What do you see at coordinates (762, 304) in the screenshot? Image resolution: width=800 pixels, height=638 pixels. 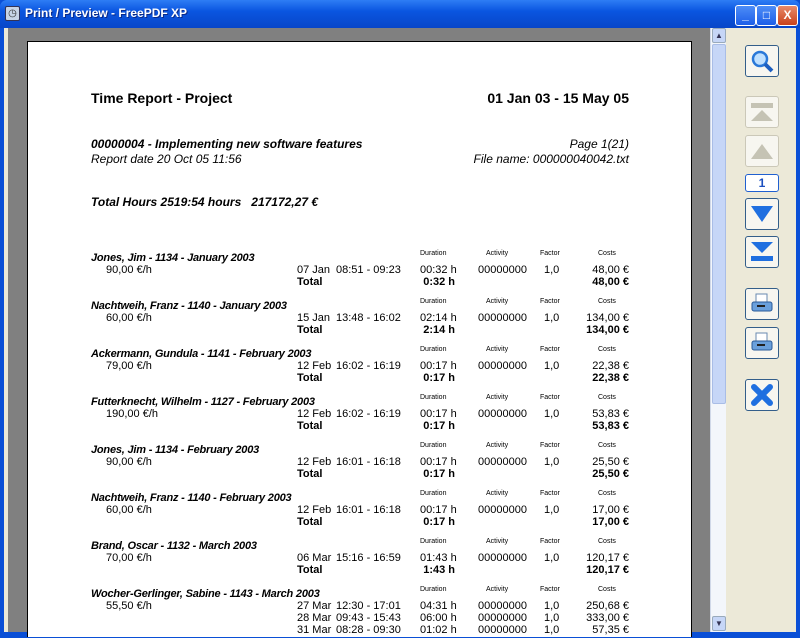 I see `print-button` at bounding box center [762, 304].